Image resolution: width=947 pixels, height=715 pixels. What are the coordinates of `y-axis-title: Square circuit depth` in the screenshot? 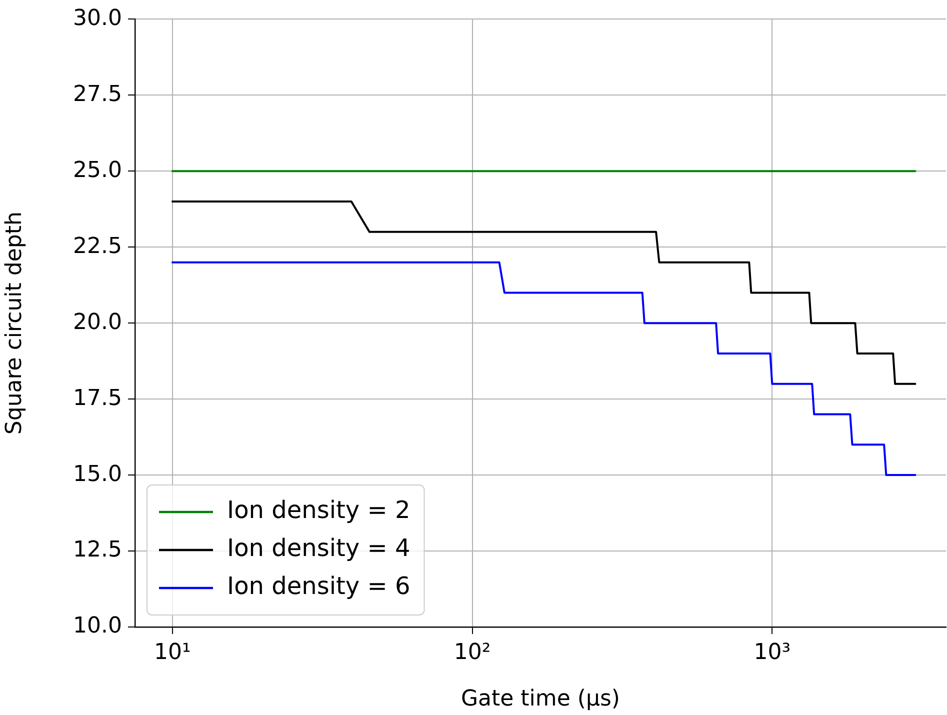 It's located at (14, 323).